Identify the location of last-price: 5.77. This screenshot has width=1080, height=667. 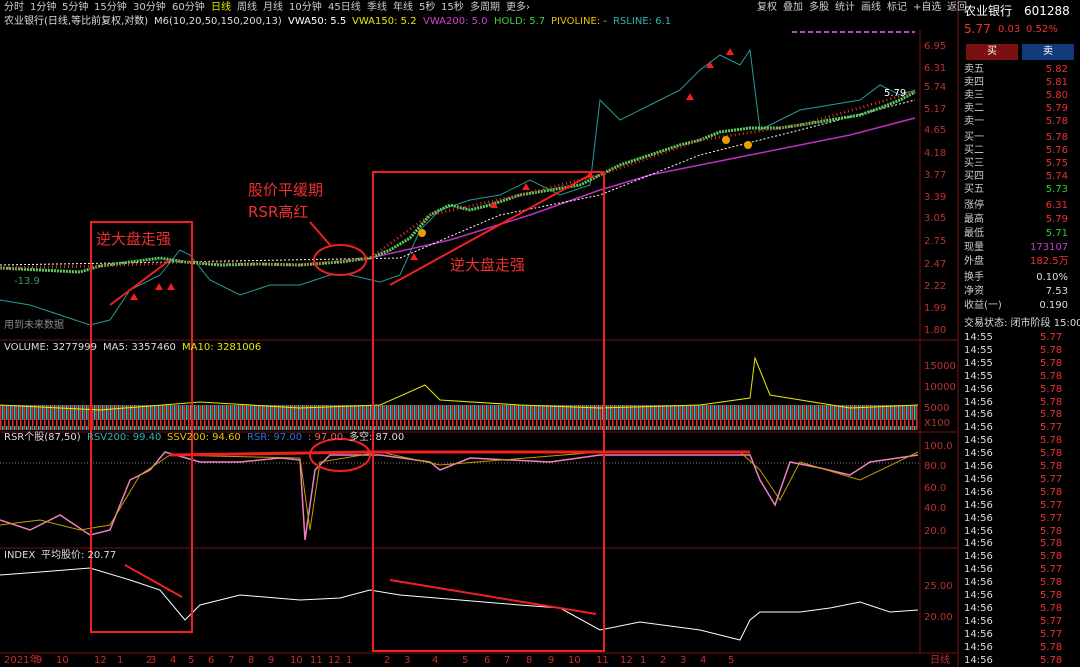
(977, 29).